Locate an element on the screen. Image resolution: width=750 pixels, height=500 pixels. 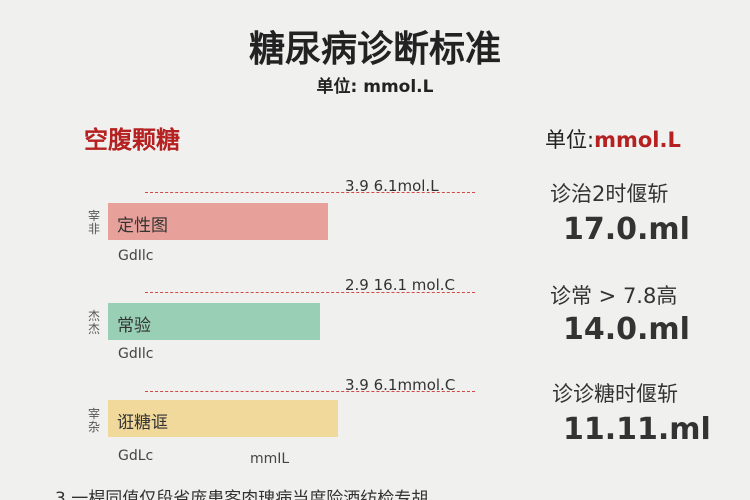
bar-text: 常验 is located at coordinates (134, 326).